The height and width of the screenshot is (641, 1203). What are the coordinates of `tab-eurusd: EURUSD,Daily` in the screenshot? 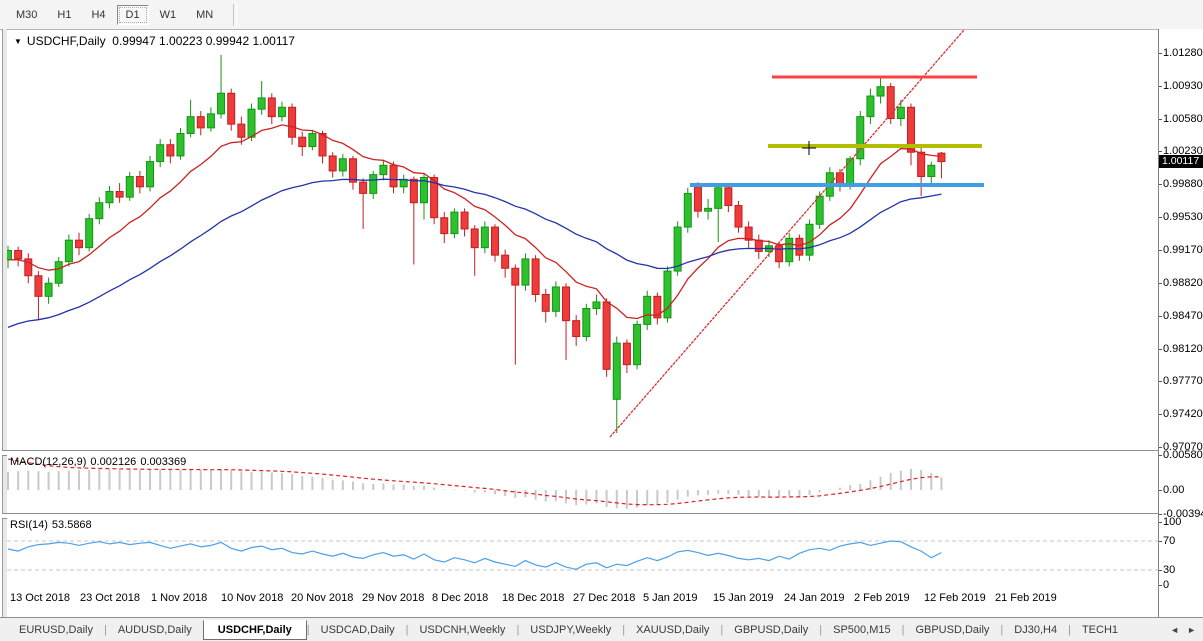 It's located at (56, 630).